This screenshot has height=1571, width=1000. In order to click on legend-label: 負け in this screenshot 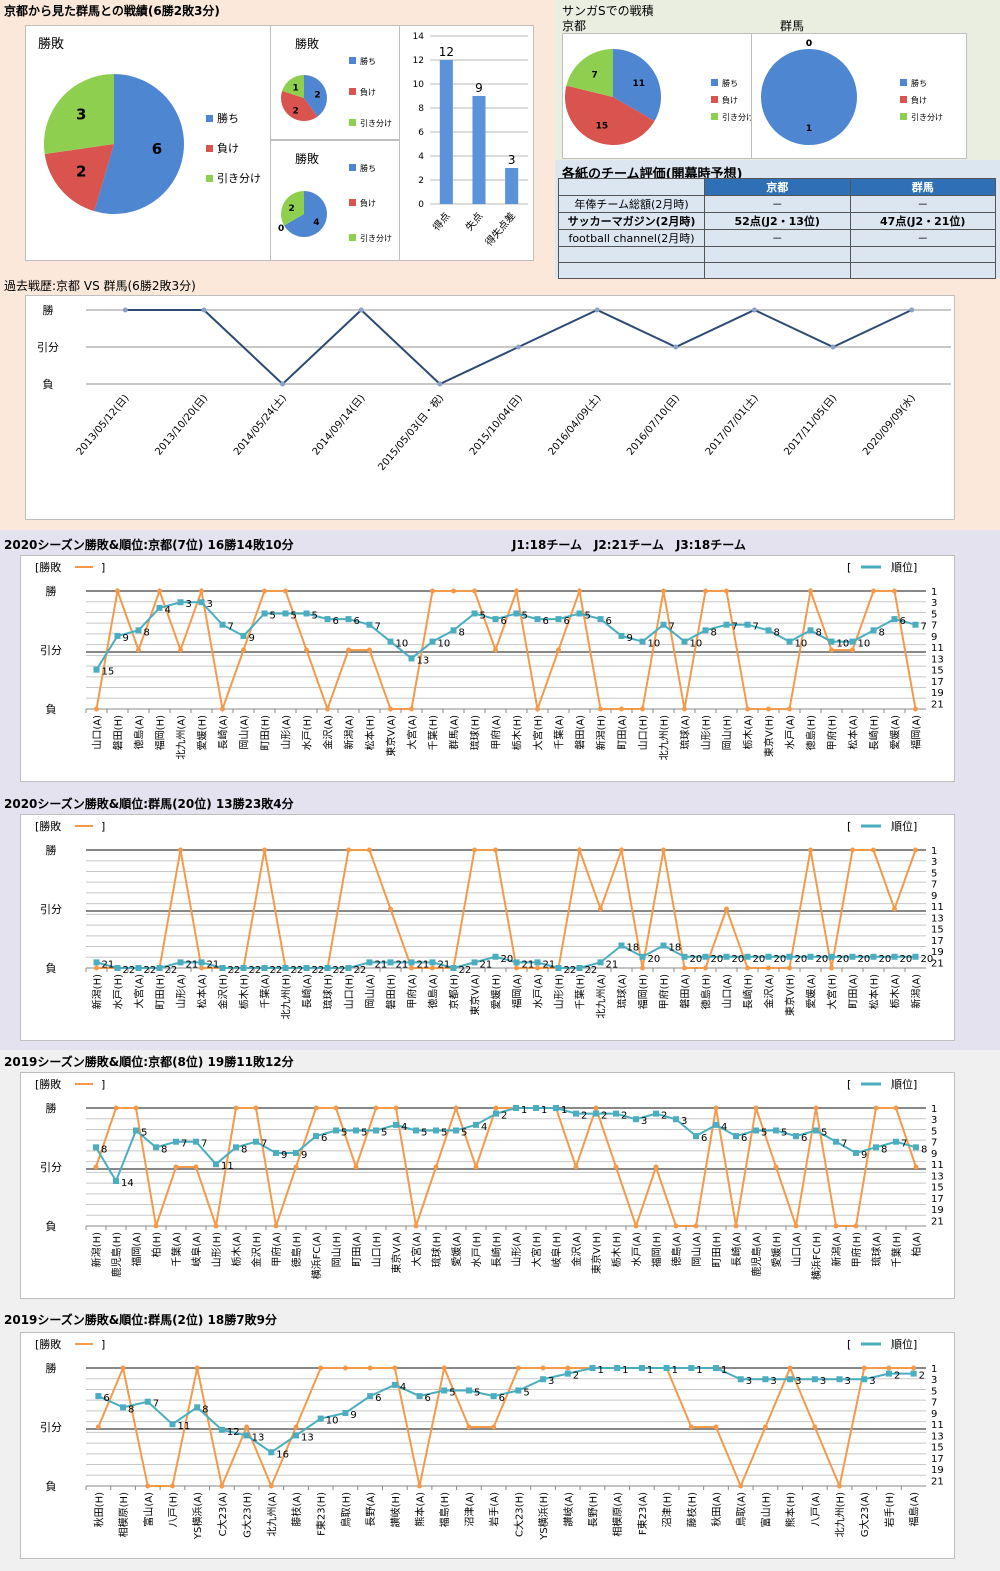, I will do `click(730, 100)`.